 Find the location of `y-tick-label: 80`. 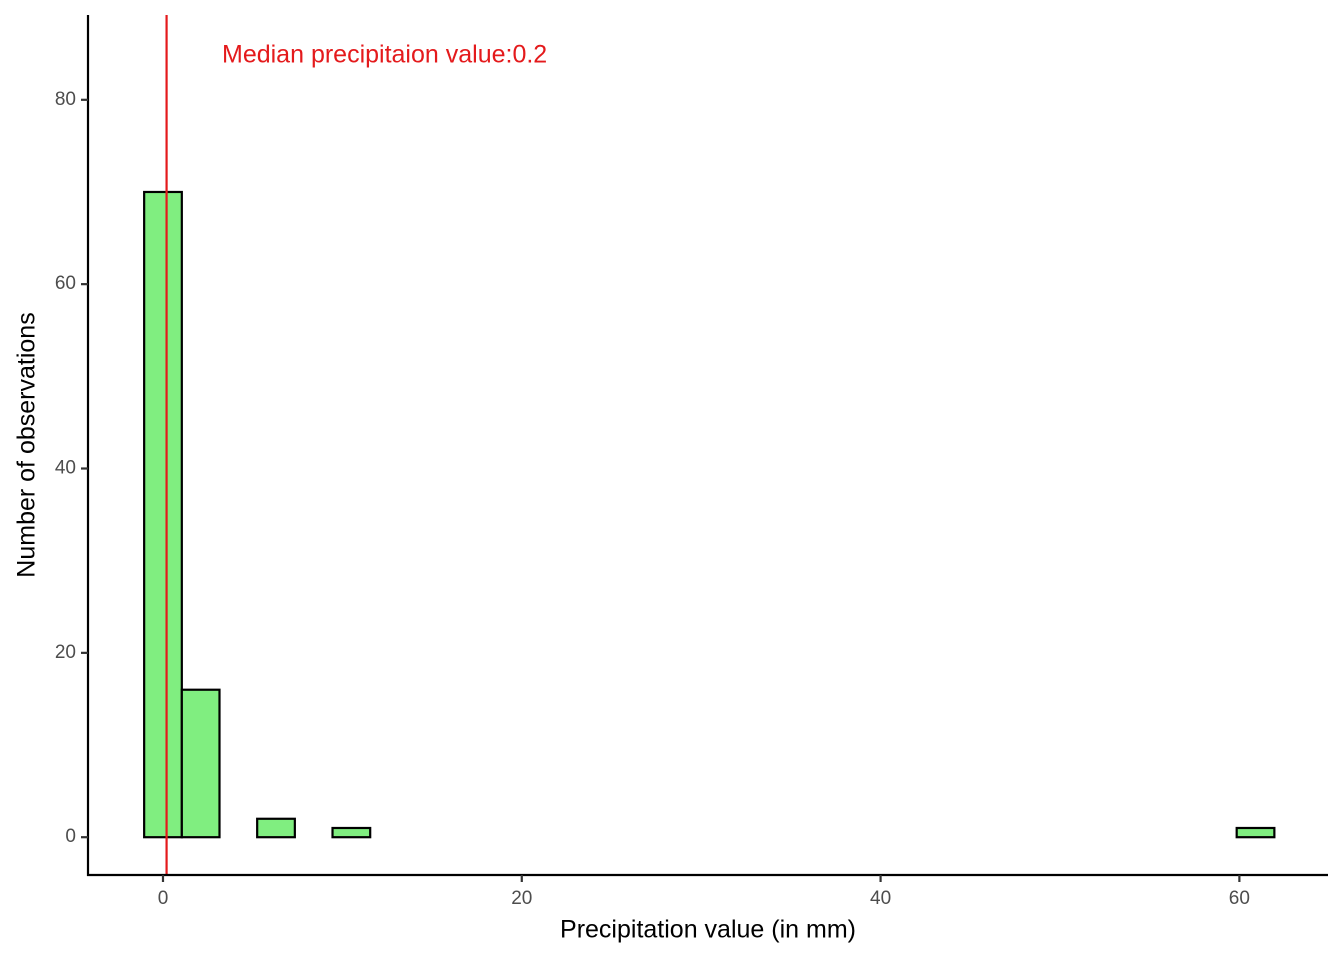

y-tick-label: 80 is located at coordinates (65, 99).